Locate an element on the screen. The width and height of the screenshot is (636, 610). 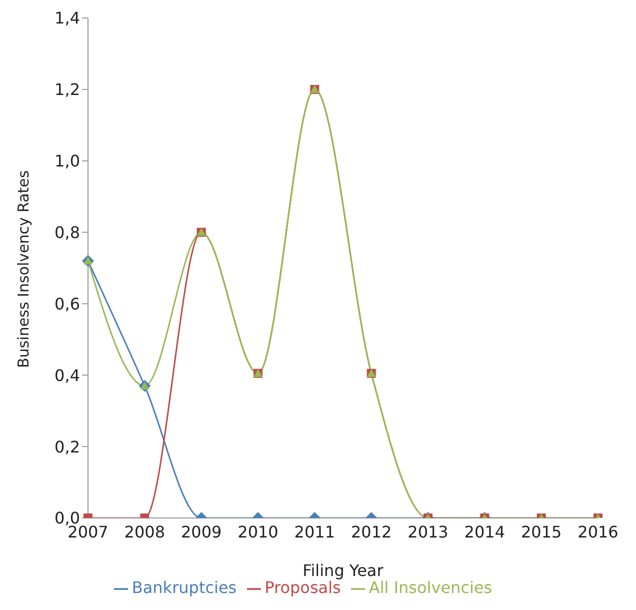
y-tick-label: 1,2 is located at coordinates (67, 90).